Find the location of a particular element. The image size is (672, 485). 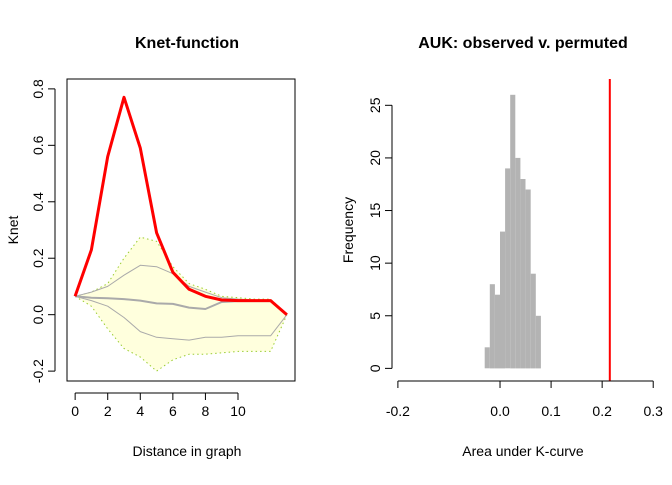

knet-title: Knet-function is located at coordinates (187, 43).